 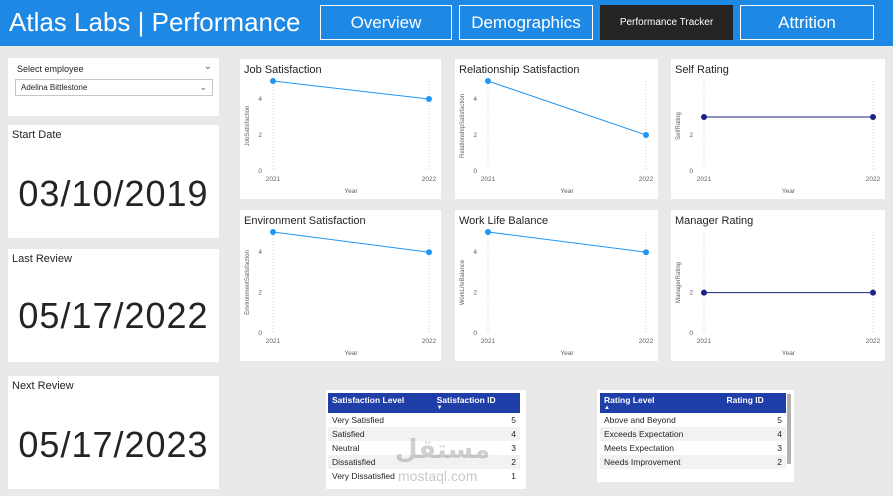 What do you see at coordinates (113, 444) in the screenshot?
I see `next-review-value: 05/17/2023` at bounding box center [113, 444].